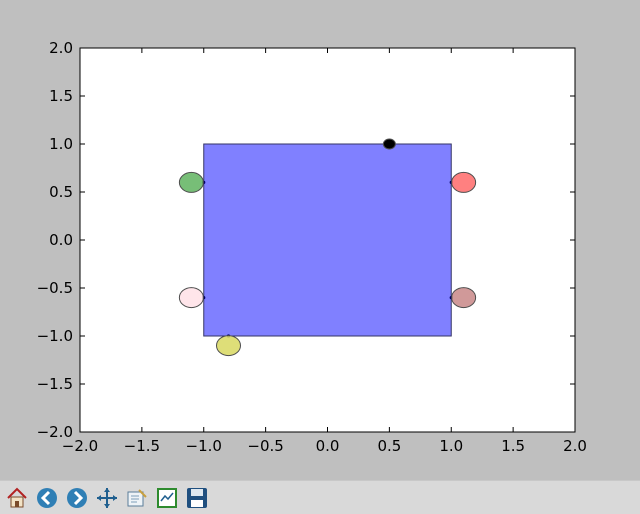 The height and width of the screenshot is (514, 640). Describe the element at coordinates (204, 446) in the screenshot. I see `x-tick-label: −1.0` at that location.